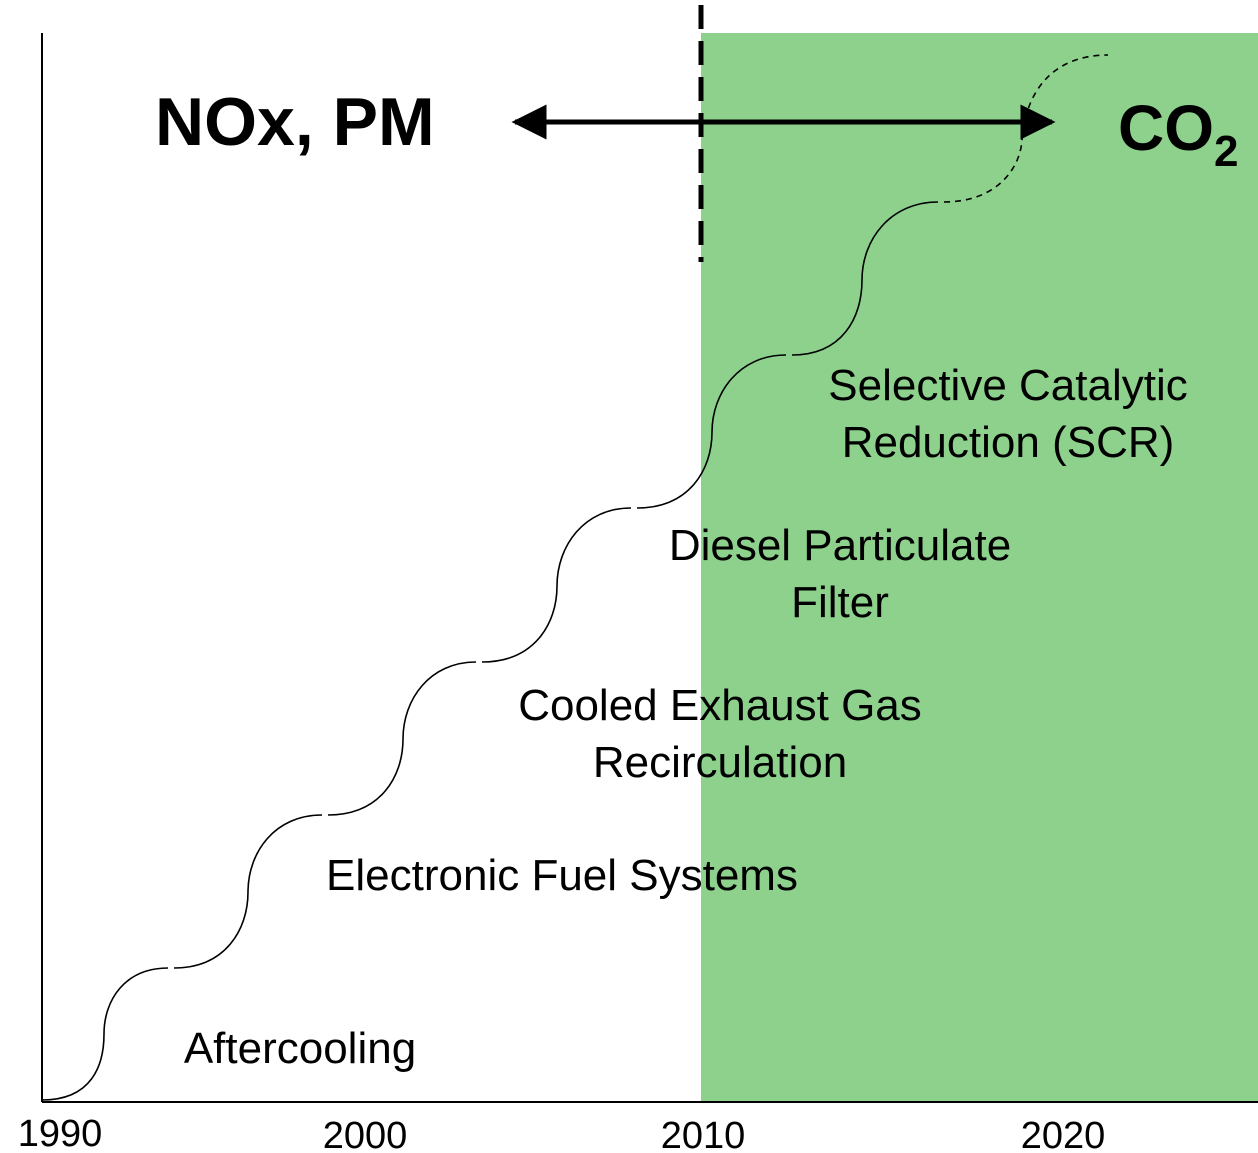 This screenshot has height=1153, width=1258. What do you see at coordinates (1226, 151) in the screenshot?
I see `right-label-subscript: 2` at bounding box center [1226, 151].